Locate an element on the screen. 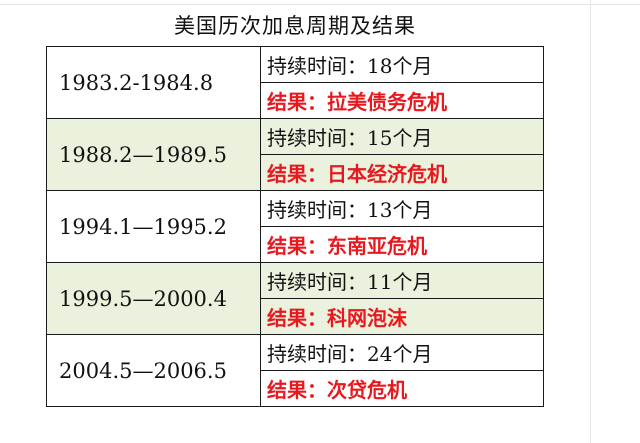  duration-cell: 持续时间：11个月 is located at coordinates (402, 280).